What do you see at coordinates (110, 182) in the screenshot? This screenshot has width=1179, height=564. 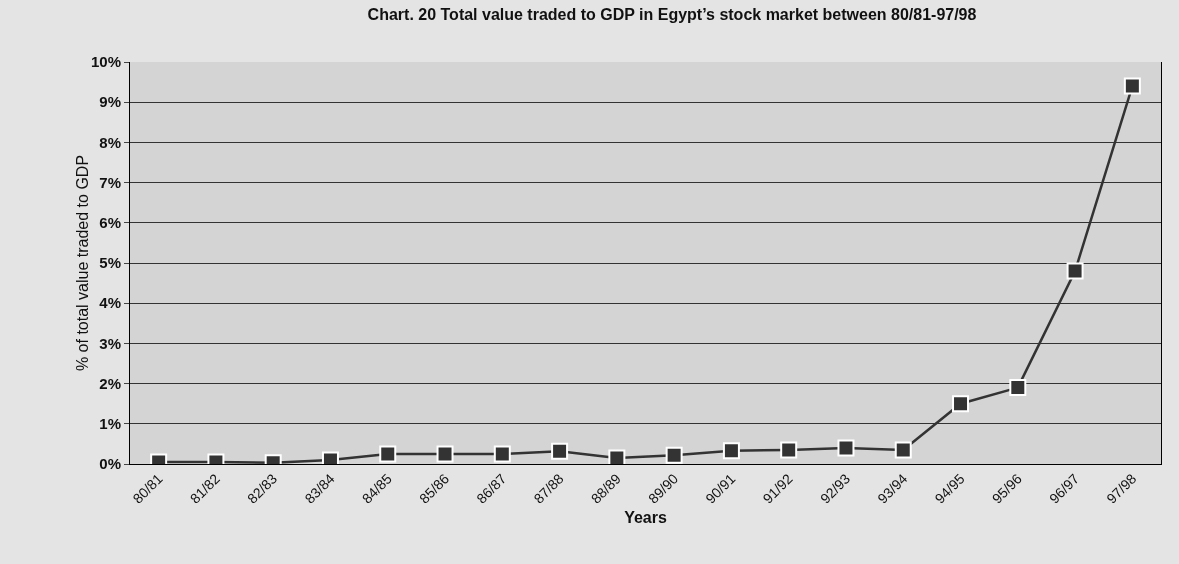 I see `y-tick-label: 7%` at bounding box center [110, 182].